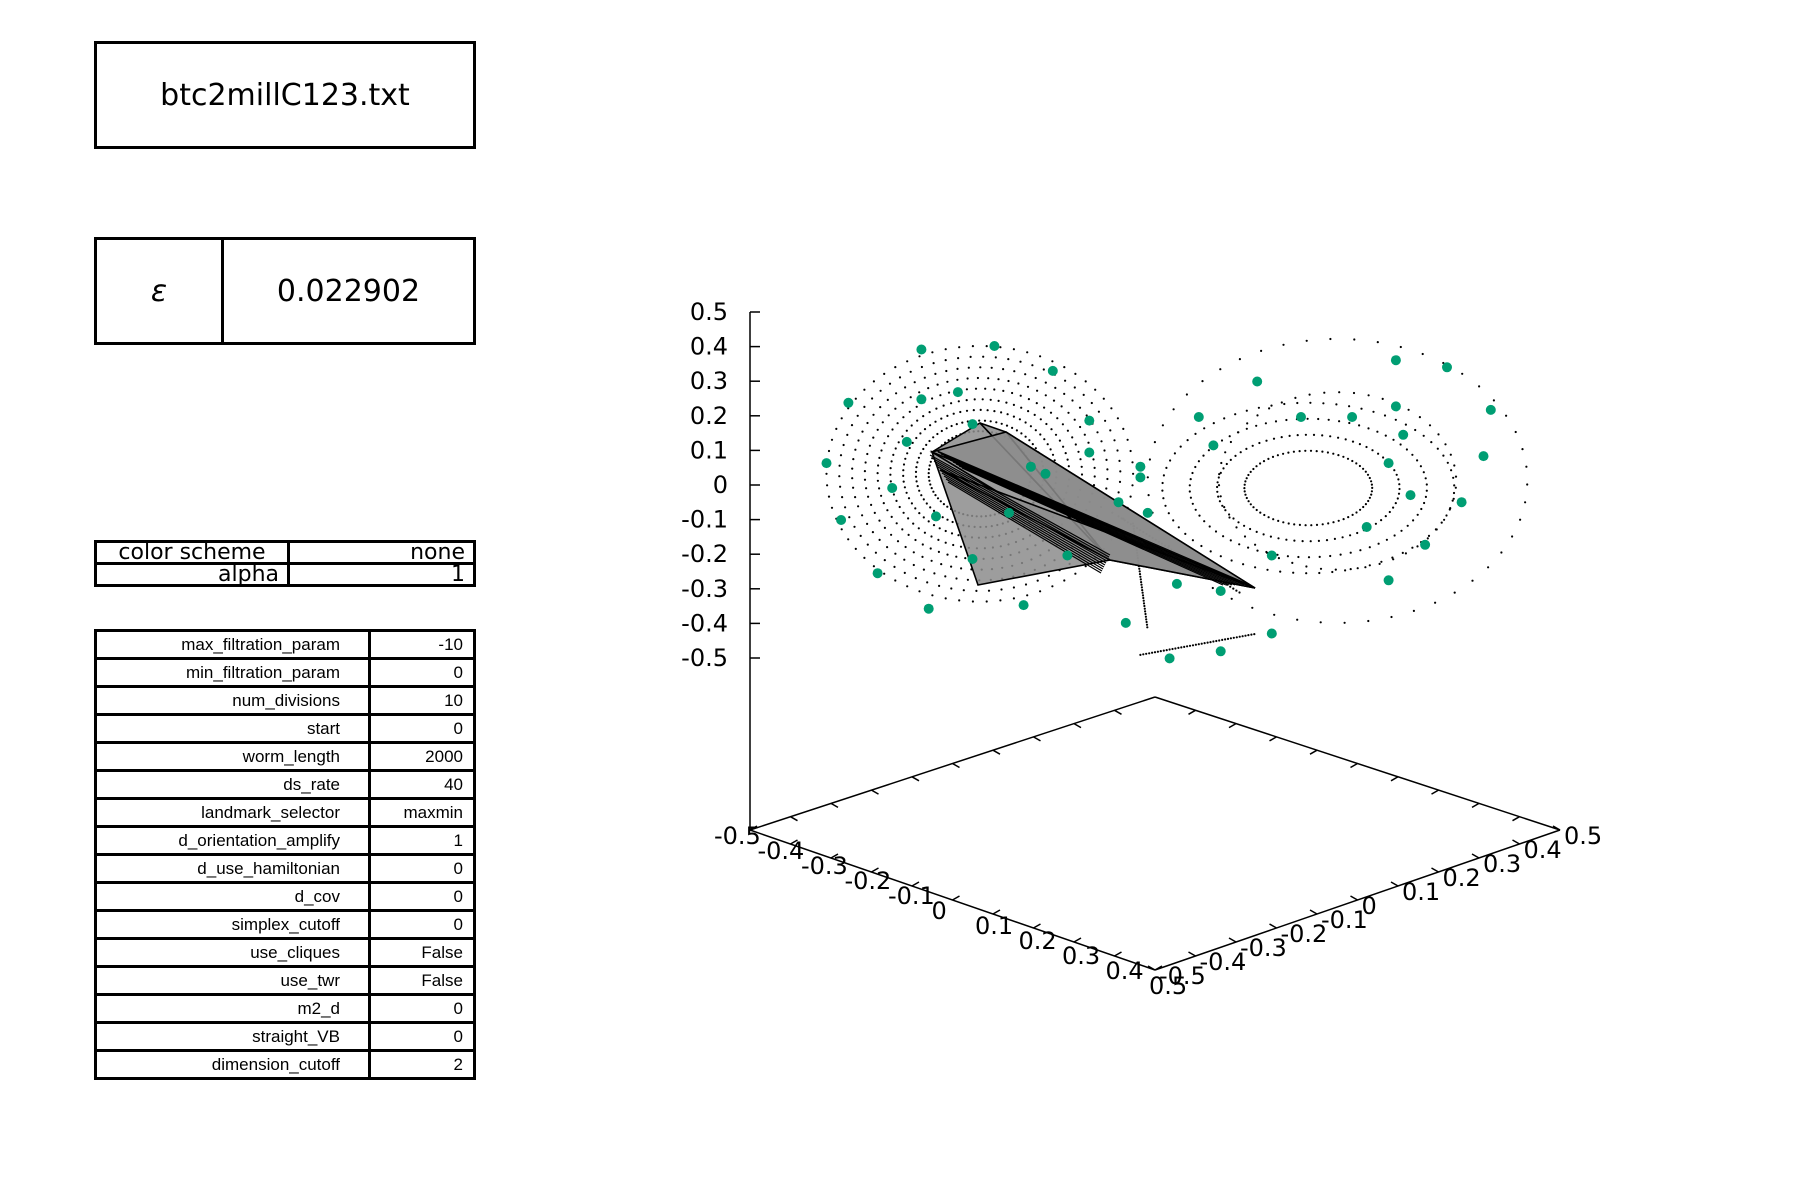 The height and width of the screenshot is (1200, 1800). I want to click on param-value: False, so click(422, 980).